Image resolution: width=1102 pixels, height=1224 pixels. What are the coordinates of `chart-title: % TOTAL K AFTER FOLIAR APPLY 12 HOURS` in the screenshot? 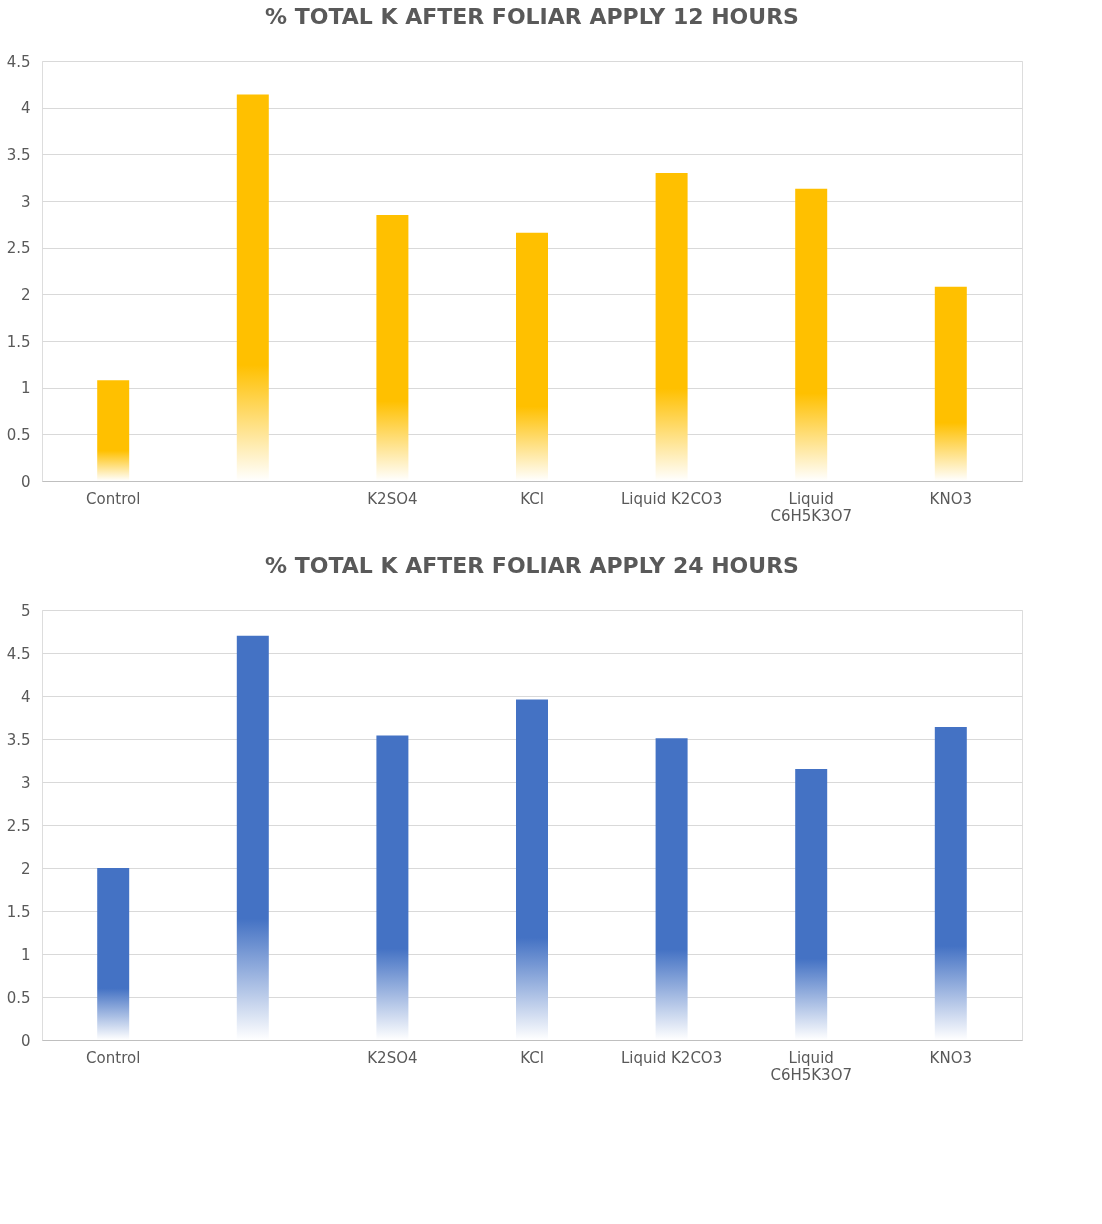 It's located at (532, 16).